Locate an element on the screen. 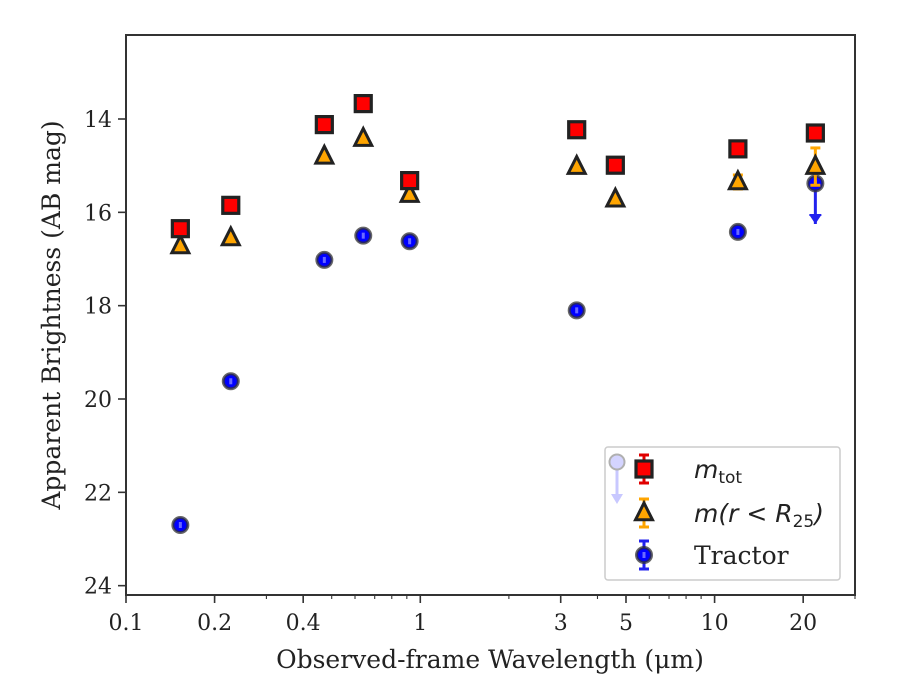 This screenshot has height=700, width=900. legend-label-sub: tot is located at coordinates (730, 478).